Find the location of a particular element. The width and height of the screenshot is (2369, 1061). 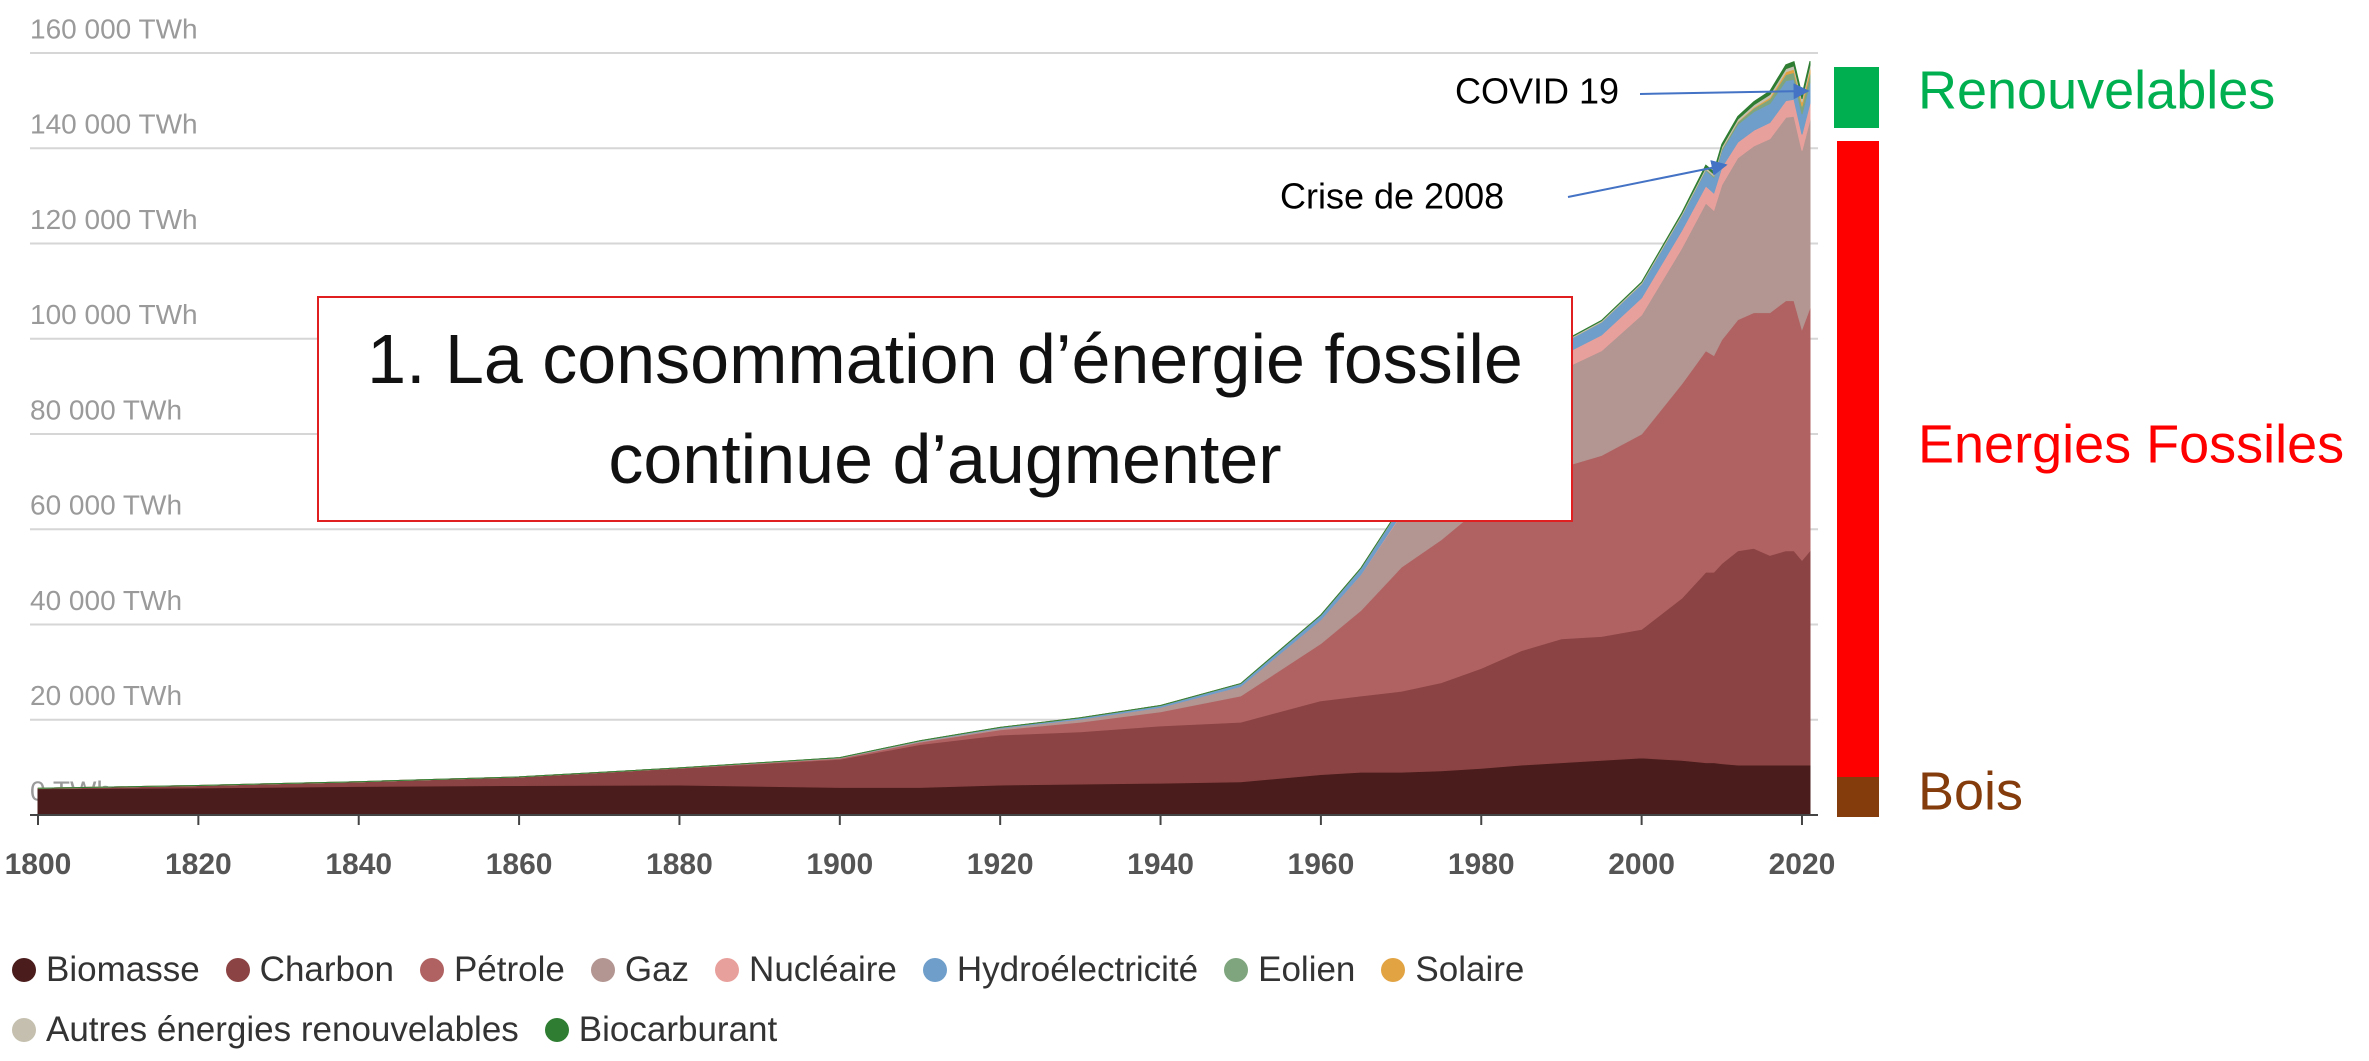

legend-label: Autres énergies renouvelables is located at coordinates (282, 1029).